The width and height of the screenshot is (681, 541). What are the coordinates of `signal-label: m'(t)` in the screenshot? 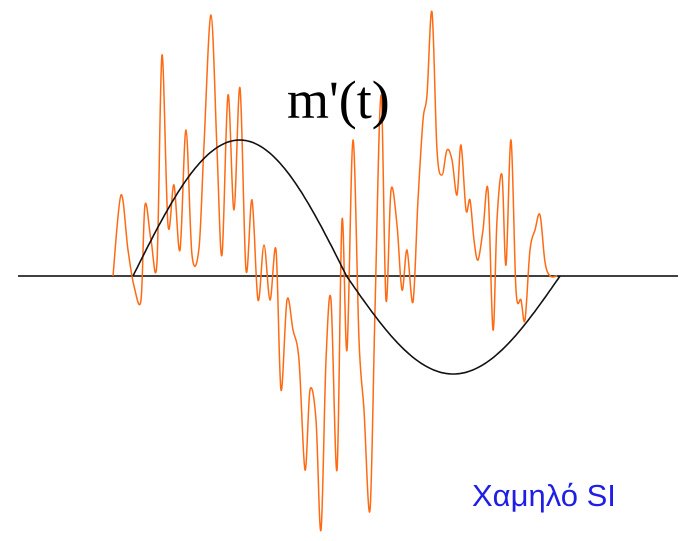 It's located at (338, 100).